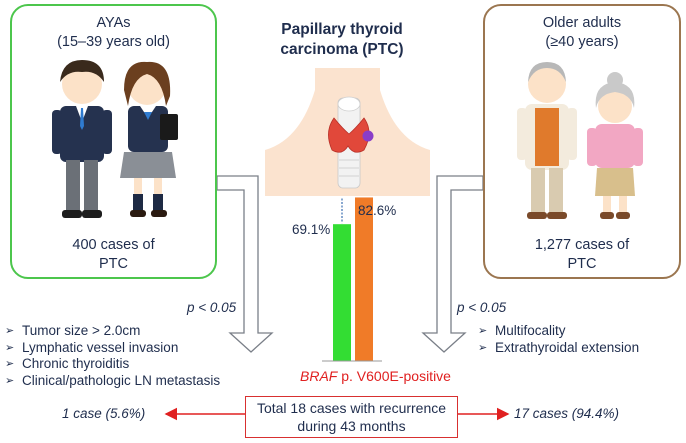 The image size is (686, 443). Describe the element at coordinates (245, 264) in the screenshot. I see `aya-flow-arrow` at that location.